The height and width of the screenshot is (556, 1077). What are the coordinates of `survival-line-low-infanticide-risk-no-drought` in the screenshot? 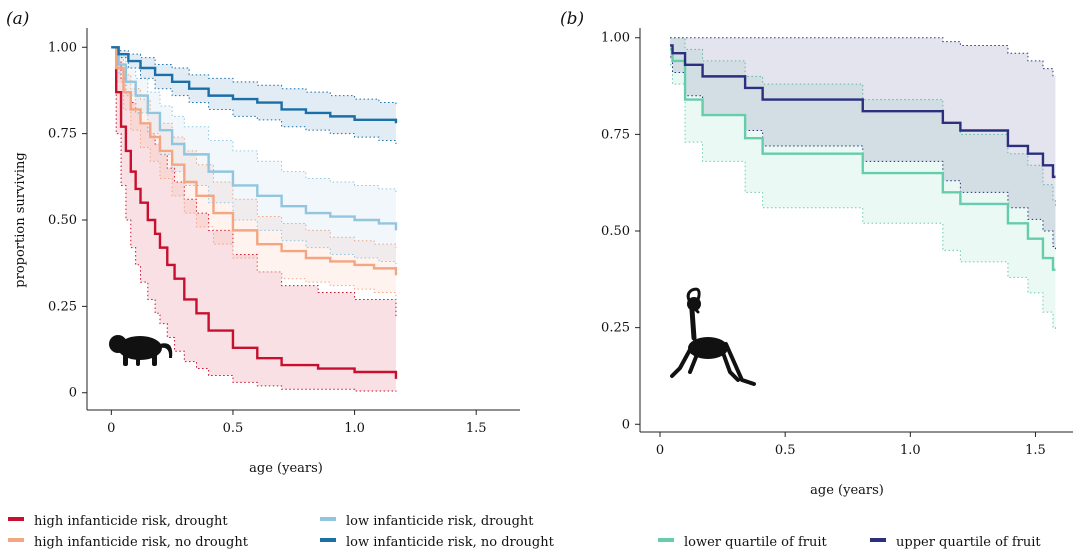 It's located at (254, 85).